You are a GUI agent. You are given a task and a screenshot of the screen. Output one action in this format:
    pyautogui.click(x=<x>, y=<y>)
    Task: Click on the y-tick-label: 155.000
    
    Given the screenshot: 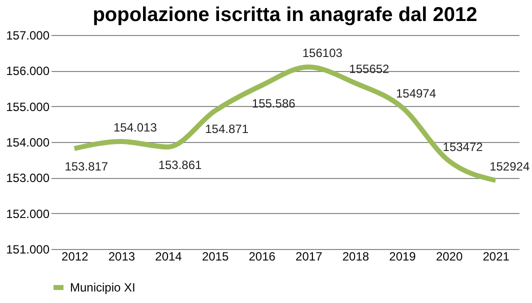 What is the action you would take?
    pyautogui.click(x=28, y=107)
    